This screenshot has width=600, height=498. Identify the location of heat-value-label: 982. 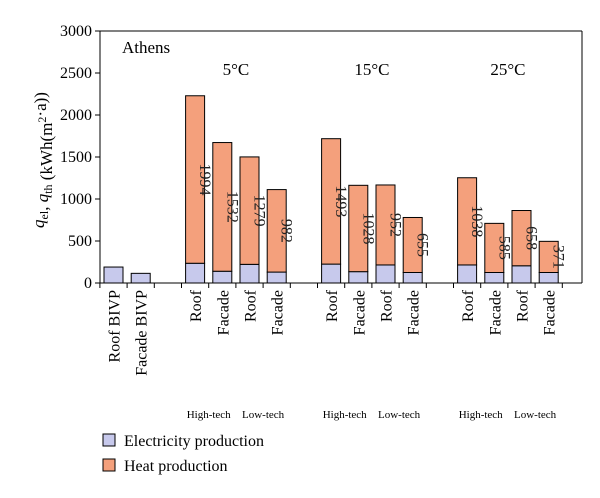
(286, 231).